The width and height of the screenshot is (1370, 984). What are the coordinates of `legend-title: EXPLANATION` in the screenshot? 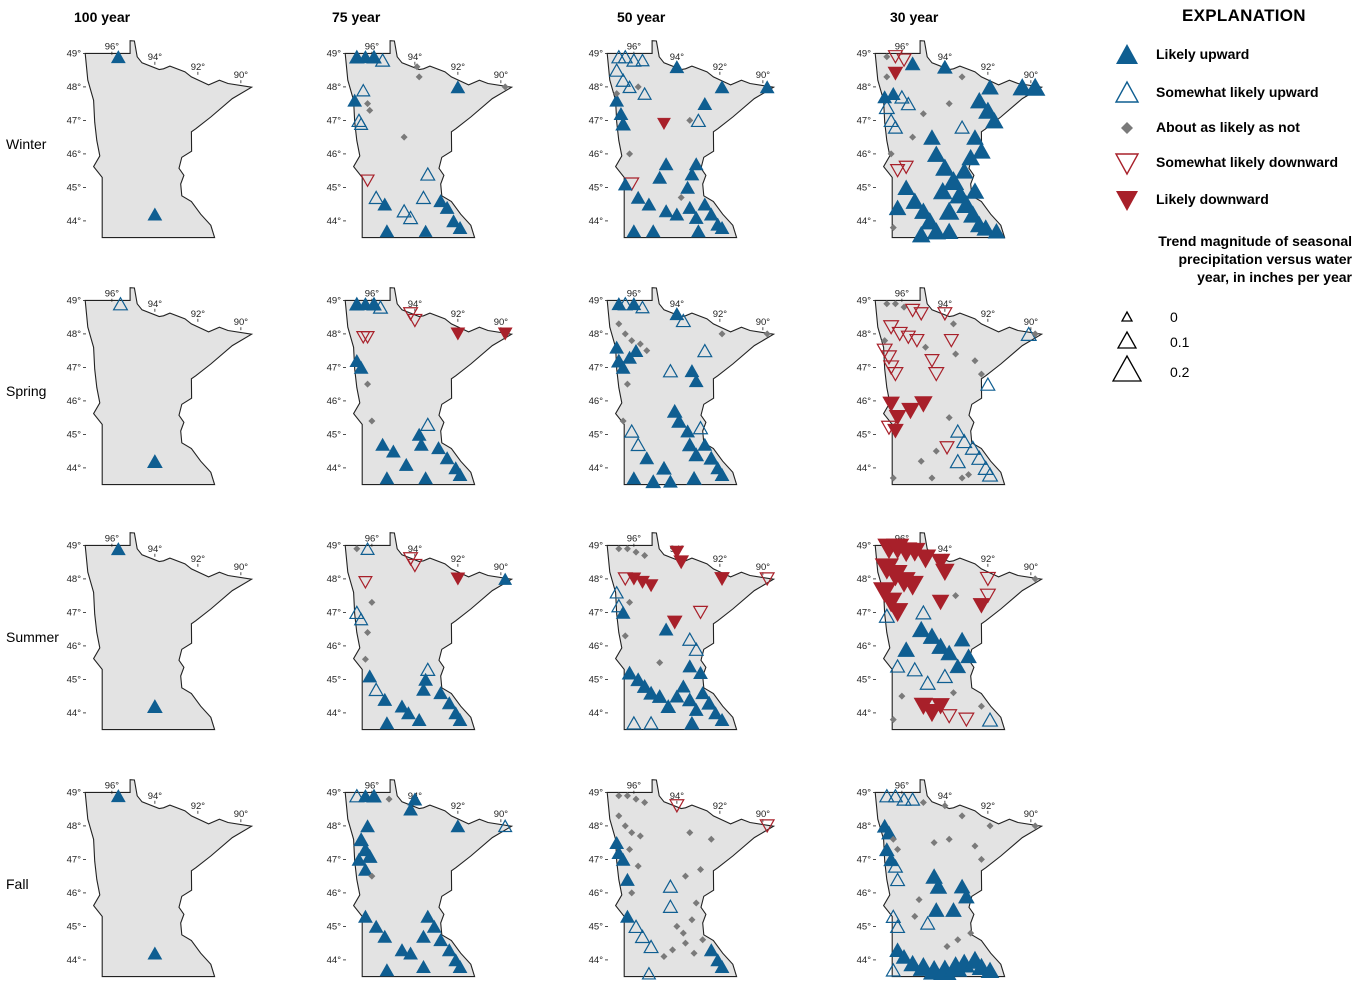 It's located at (1244, 15).